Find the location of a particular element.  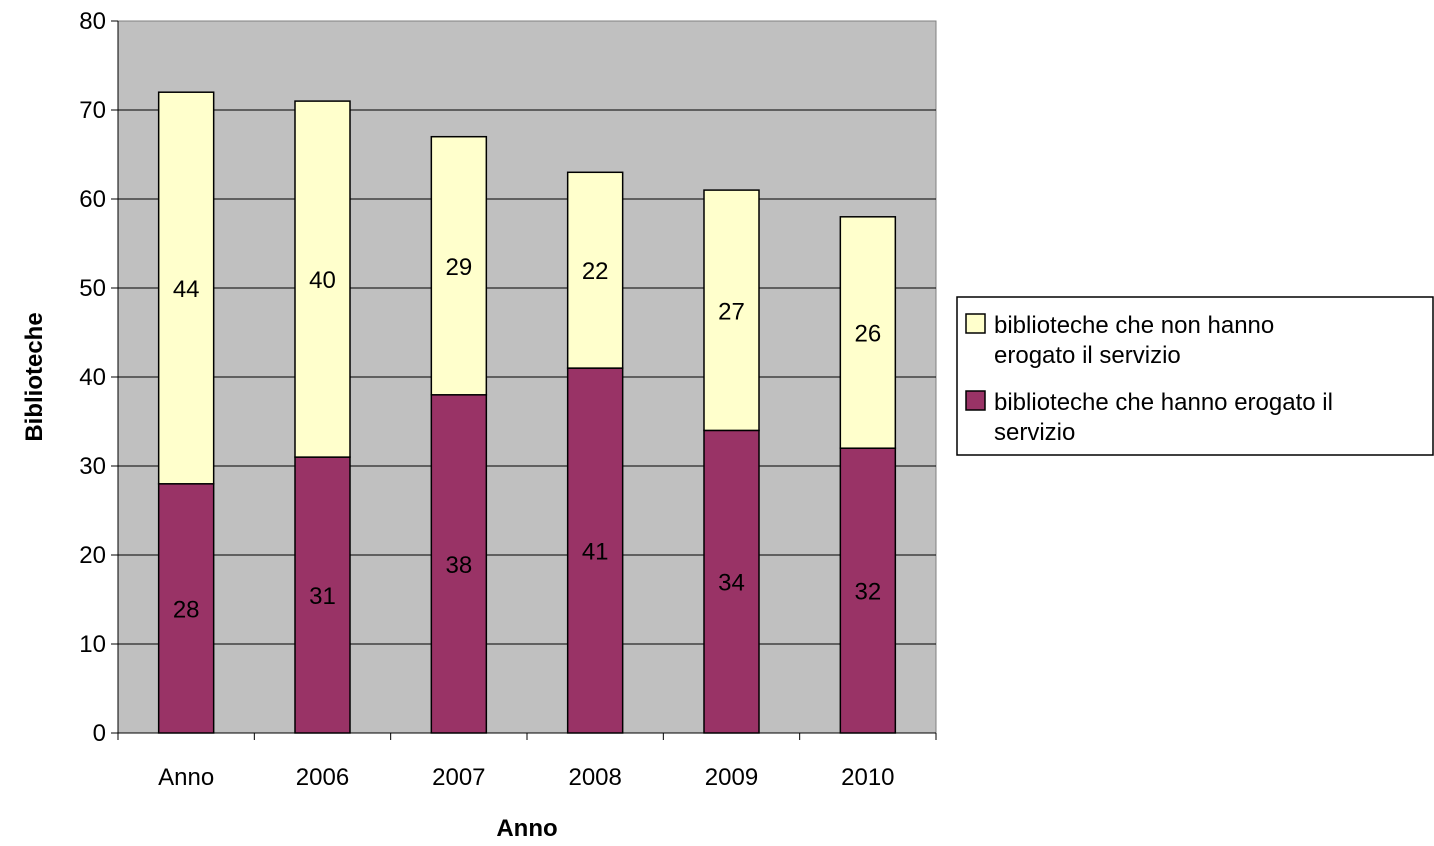

data-label: 41 is located at coordinates (595, 552).